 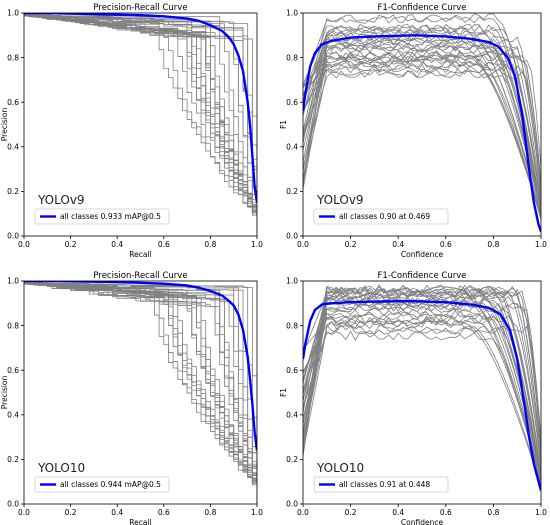 What do you see at coordinates (340, 200) in the screenshot?
I see `model-label: YOLOv9` at bounding box center [340, 200].